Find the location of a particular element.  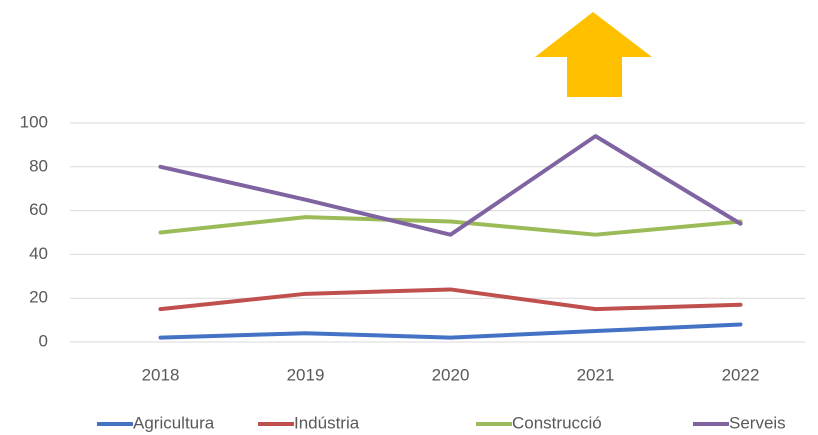

y-tick-label: 100 is located at coordinates (34, 121).